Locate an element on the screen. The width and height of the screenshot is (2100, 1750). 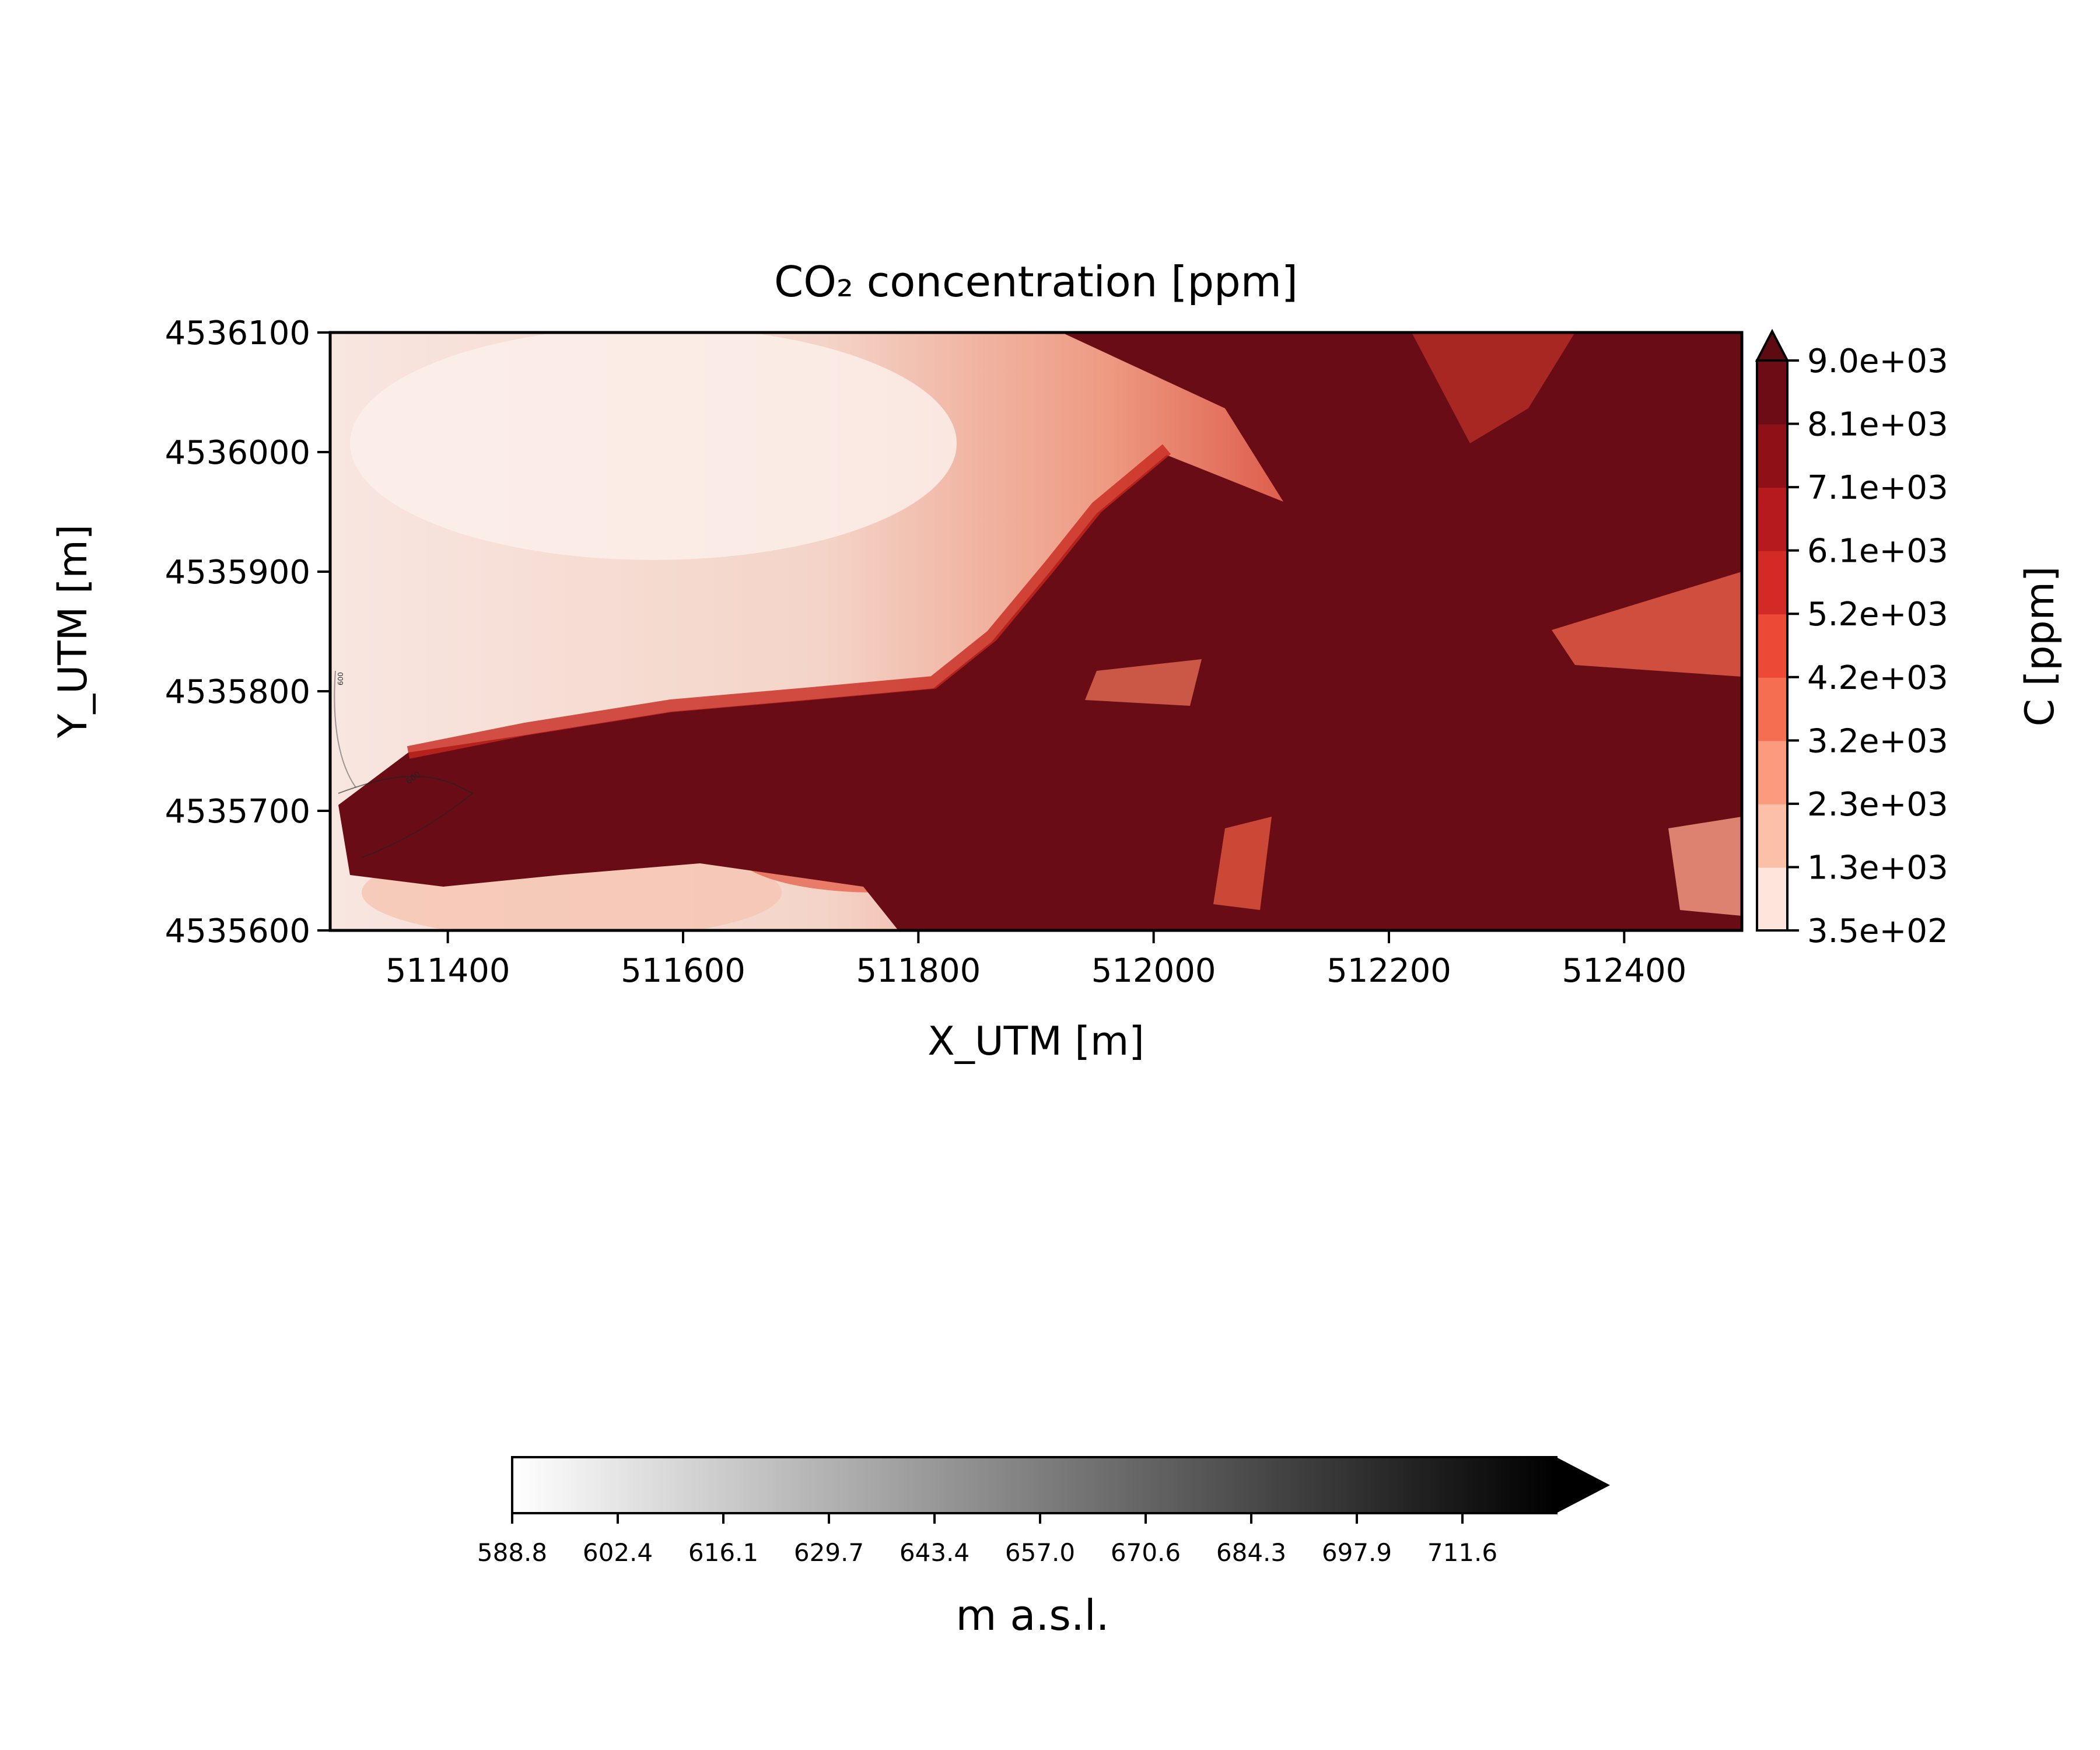
y-tick-label: 4535700 is located at coordinates (237, 812).